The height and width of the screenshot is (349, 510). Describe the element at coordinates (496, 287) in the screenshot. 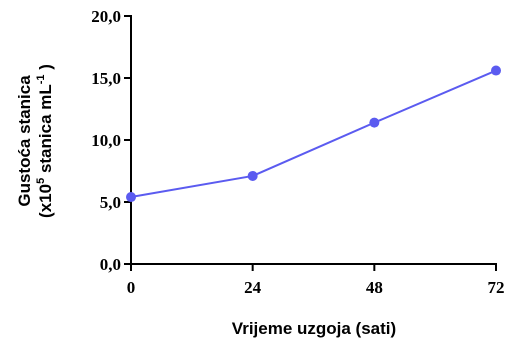

I see `x-tick-label: 72` at that location.